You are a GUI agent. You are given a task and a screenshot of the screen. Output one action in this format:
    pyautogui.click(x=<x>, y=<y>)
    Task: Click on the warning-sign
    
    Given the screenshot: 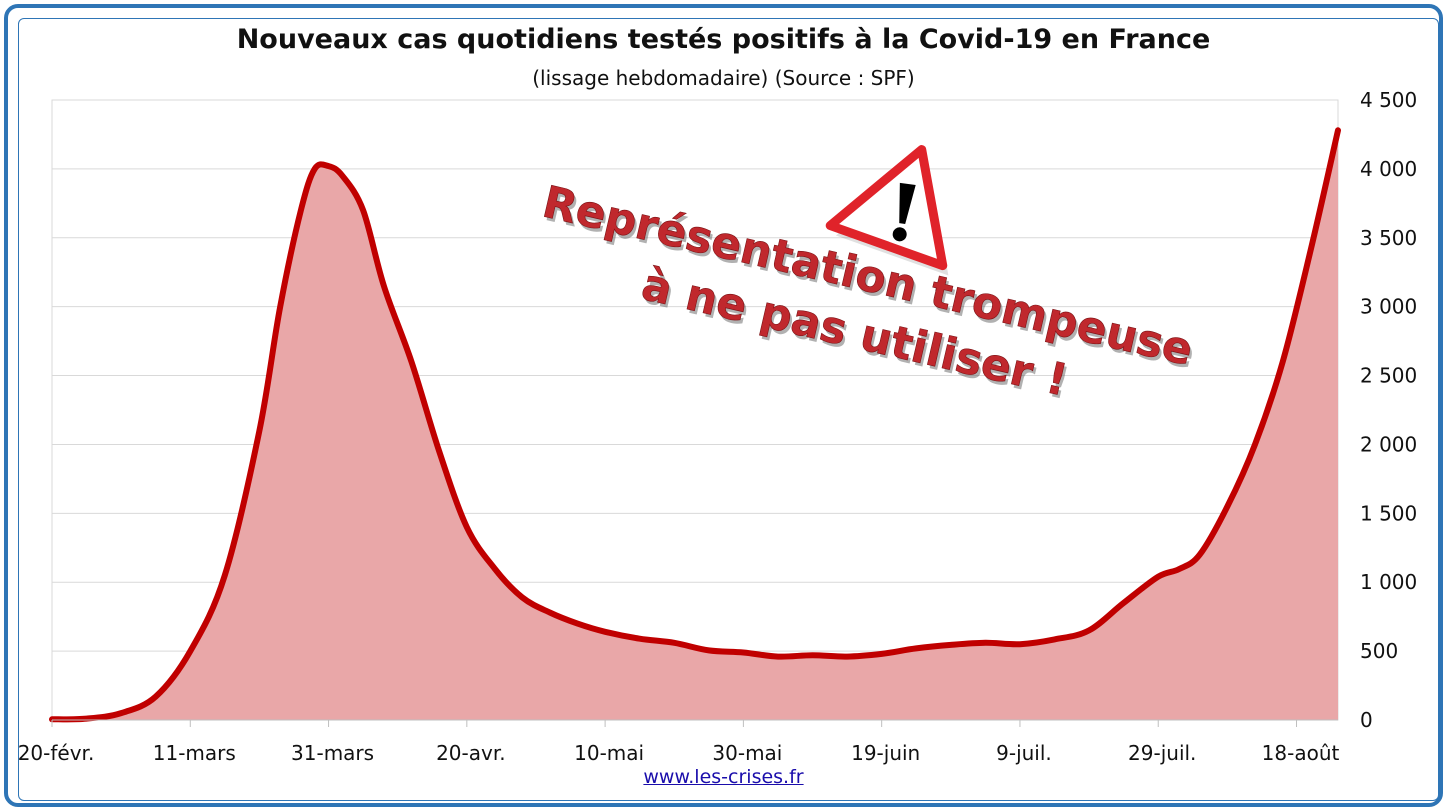 What is the action you would take?
    pyautogui.click(x=887, y=210)
    